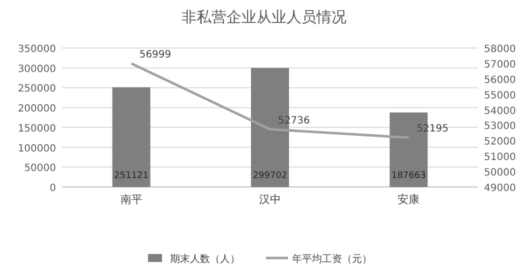 This screenshot has width=528, height=276. What do you see at coordinates (131, 199) in the screenshot?
I see `x-tick-label: 南平` at bounding box center [131, 199].